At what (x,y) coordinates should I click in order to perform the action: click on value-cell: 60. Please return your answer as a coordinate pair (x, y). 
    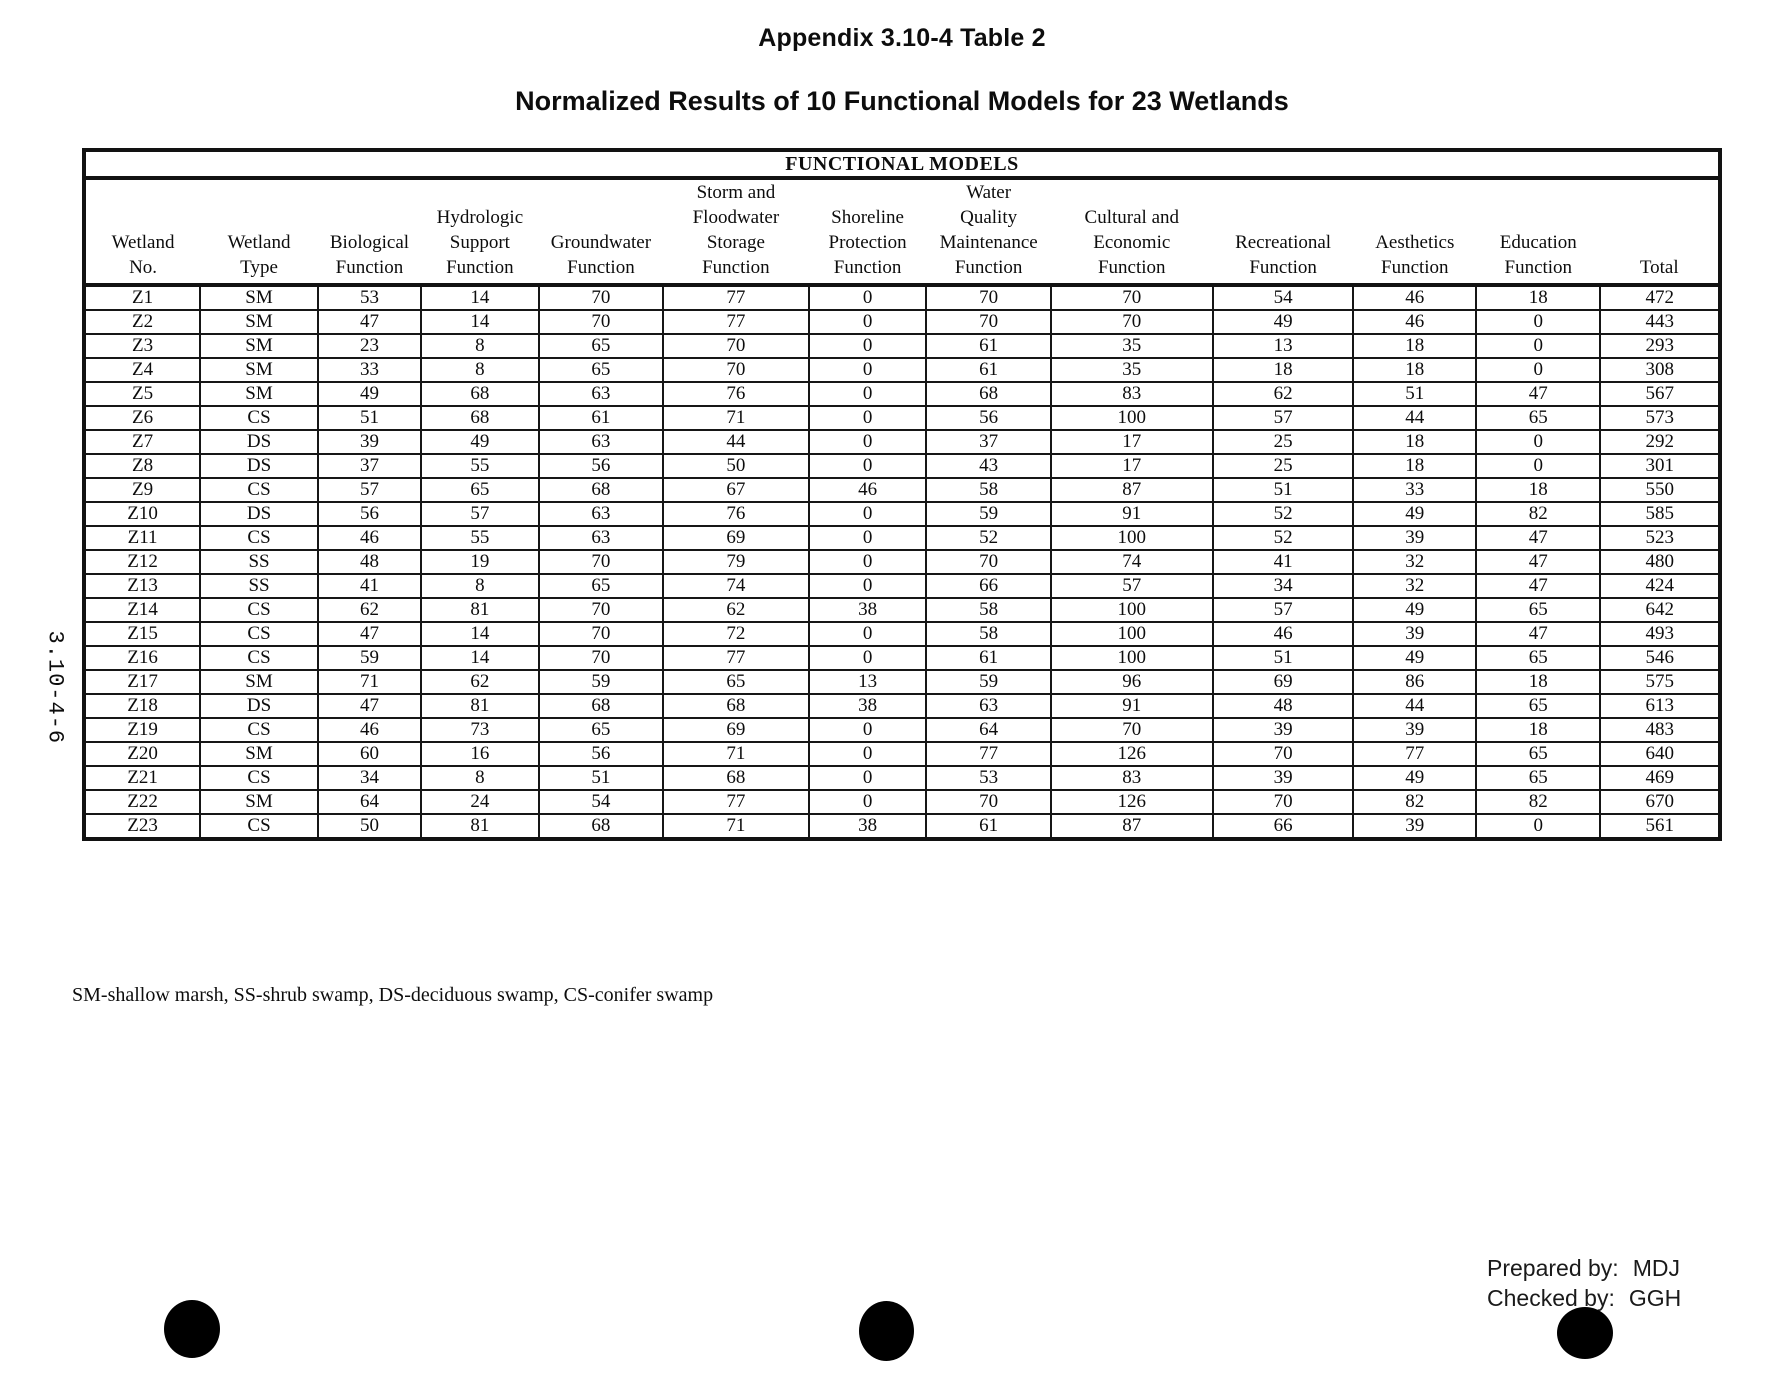
    Looking at the image, I should click on (369, 754).